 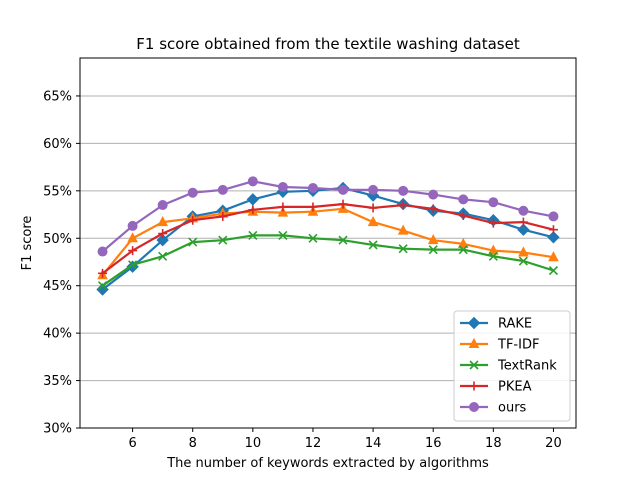 What do you see at coordinates (57, 191) in the screenshot?
I see `y-tick-label: 55%` at bounding box center [57, 191].